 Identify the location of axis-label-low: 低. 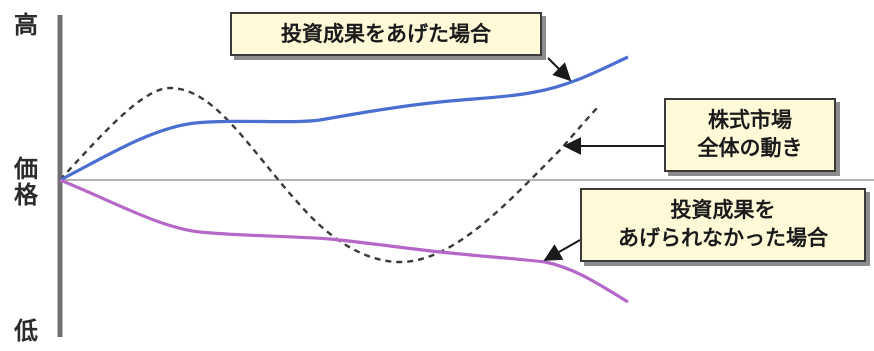
(26, 331).